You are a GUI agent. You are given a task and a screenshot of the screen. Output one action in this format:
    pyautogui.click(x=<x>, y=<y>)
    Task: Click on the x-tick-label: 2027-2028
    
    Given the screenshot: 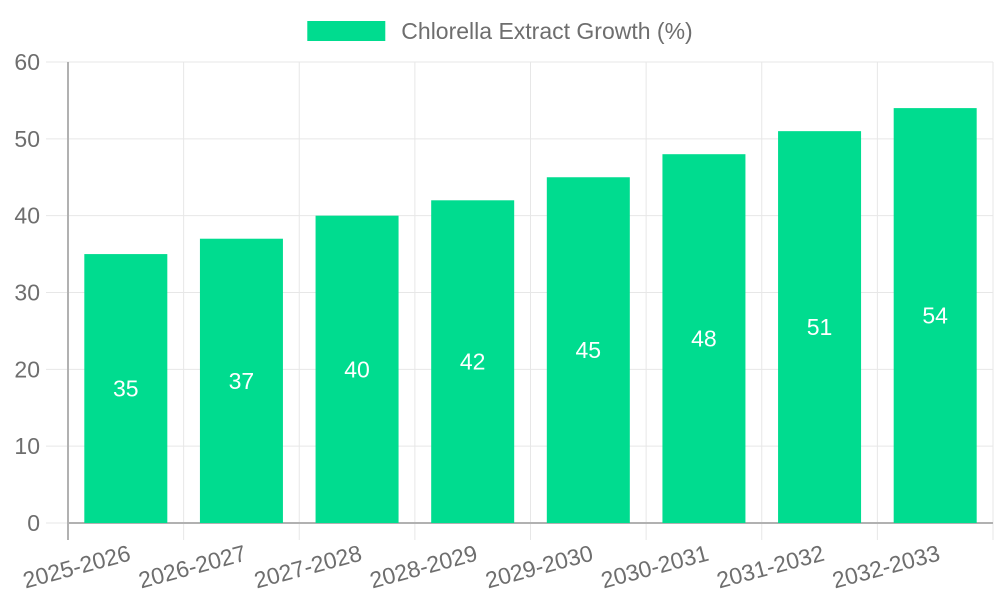 What is the action you would take?
    pyautogui.click(x=307, y=567)
    